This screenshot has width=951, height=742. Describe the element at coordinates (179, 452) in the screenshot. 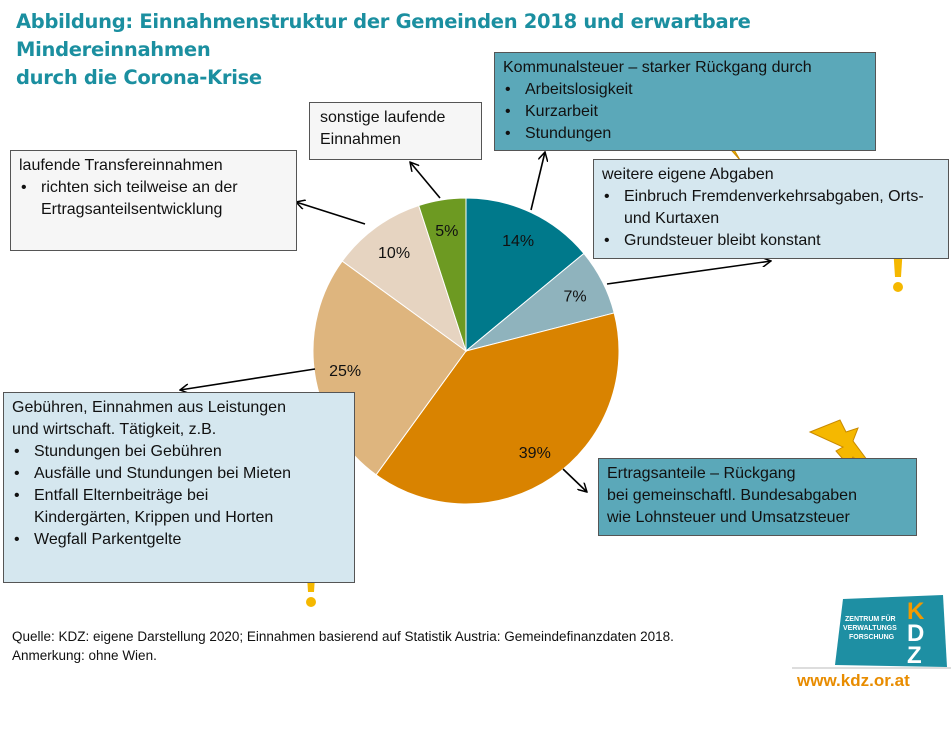

I see `list-item: Stundungen bei Gebühren` at that location.